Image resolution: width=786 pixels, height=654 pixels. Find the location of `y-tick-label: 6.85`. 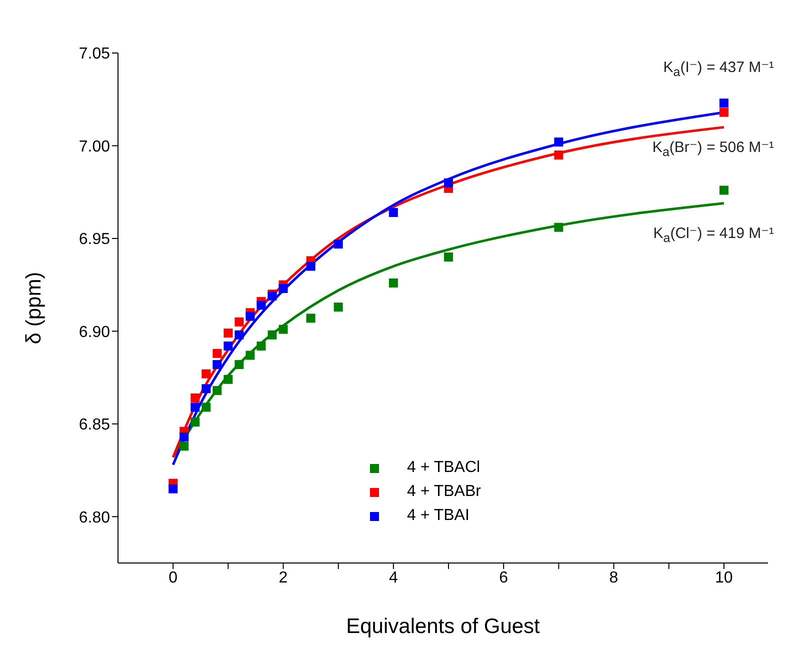

y-tick-label: 6.85 is located at coordinates (94, 425).